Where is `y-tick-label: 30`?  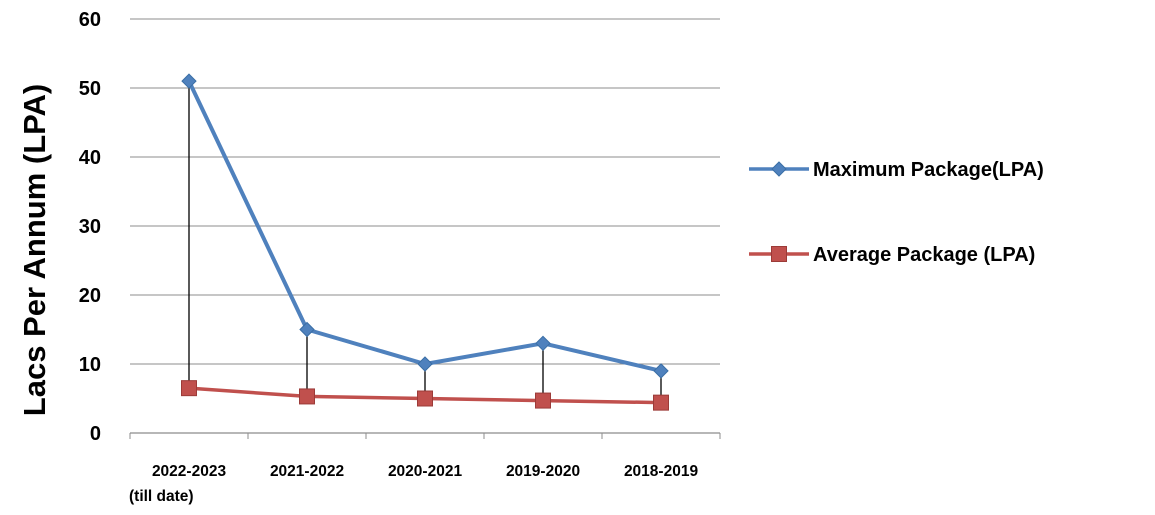 y-tick-label: 30 is located at coordinates (90, 227).